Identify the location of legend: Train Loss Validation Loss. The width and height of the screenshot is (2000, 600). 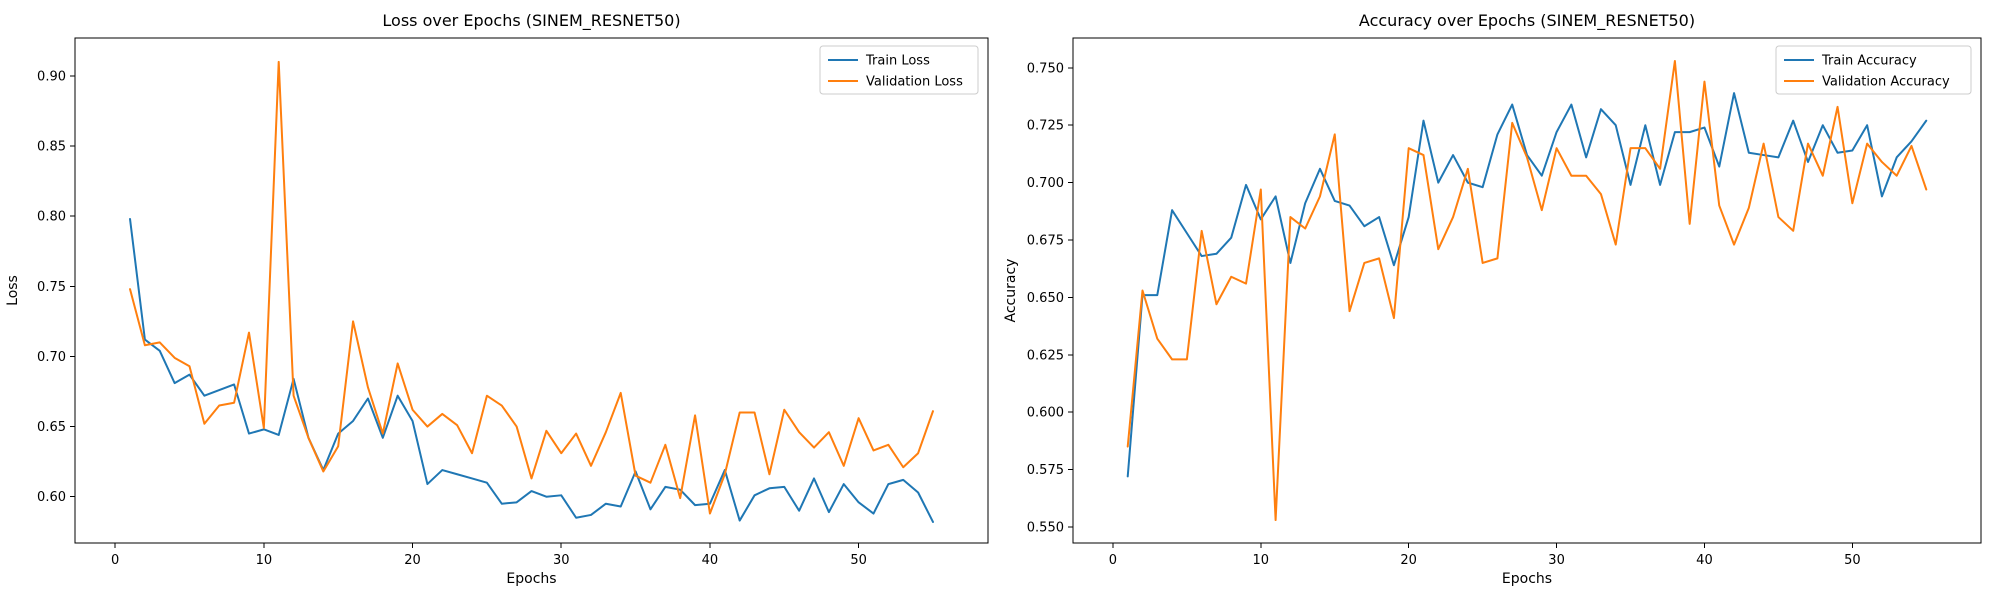
(899, 70).